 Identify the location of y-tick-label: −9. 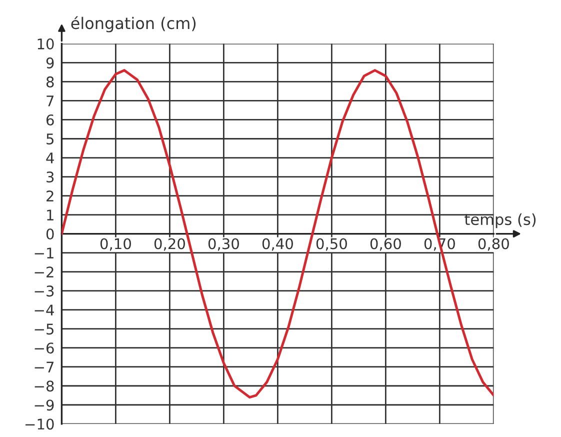
(44, 405).